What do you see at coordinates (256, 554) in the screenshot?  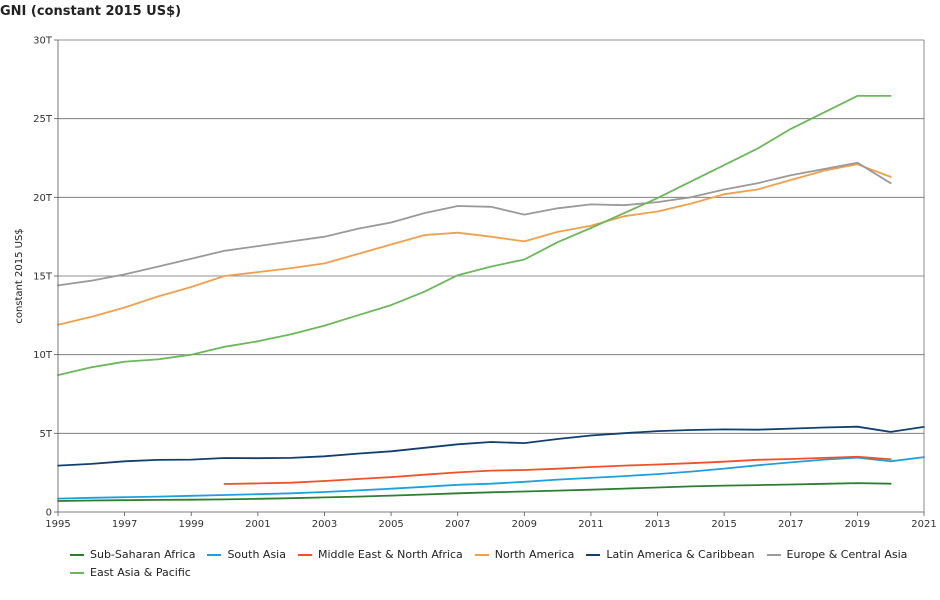 I see `legend-label: South Asia` at bounding box center [256, 554].